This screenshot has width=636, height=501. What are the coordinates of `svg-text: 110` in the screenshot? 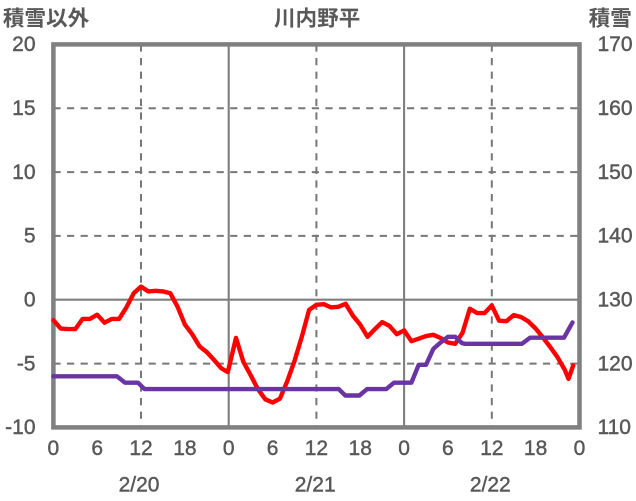 It's located at (614, 427).